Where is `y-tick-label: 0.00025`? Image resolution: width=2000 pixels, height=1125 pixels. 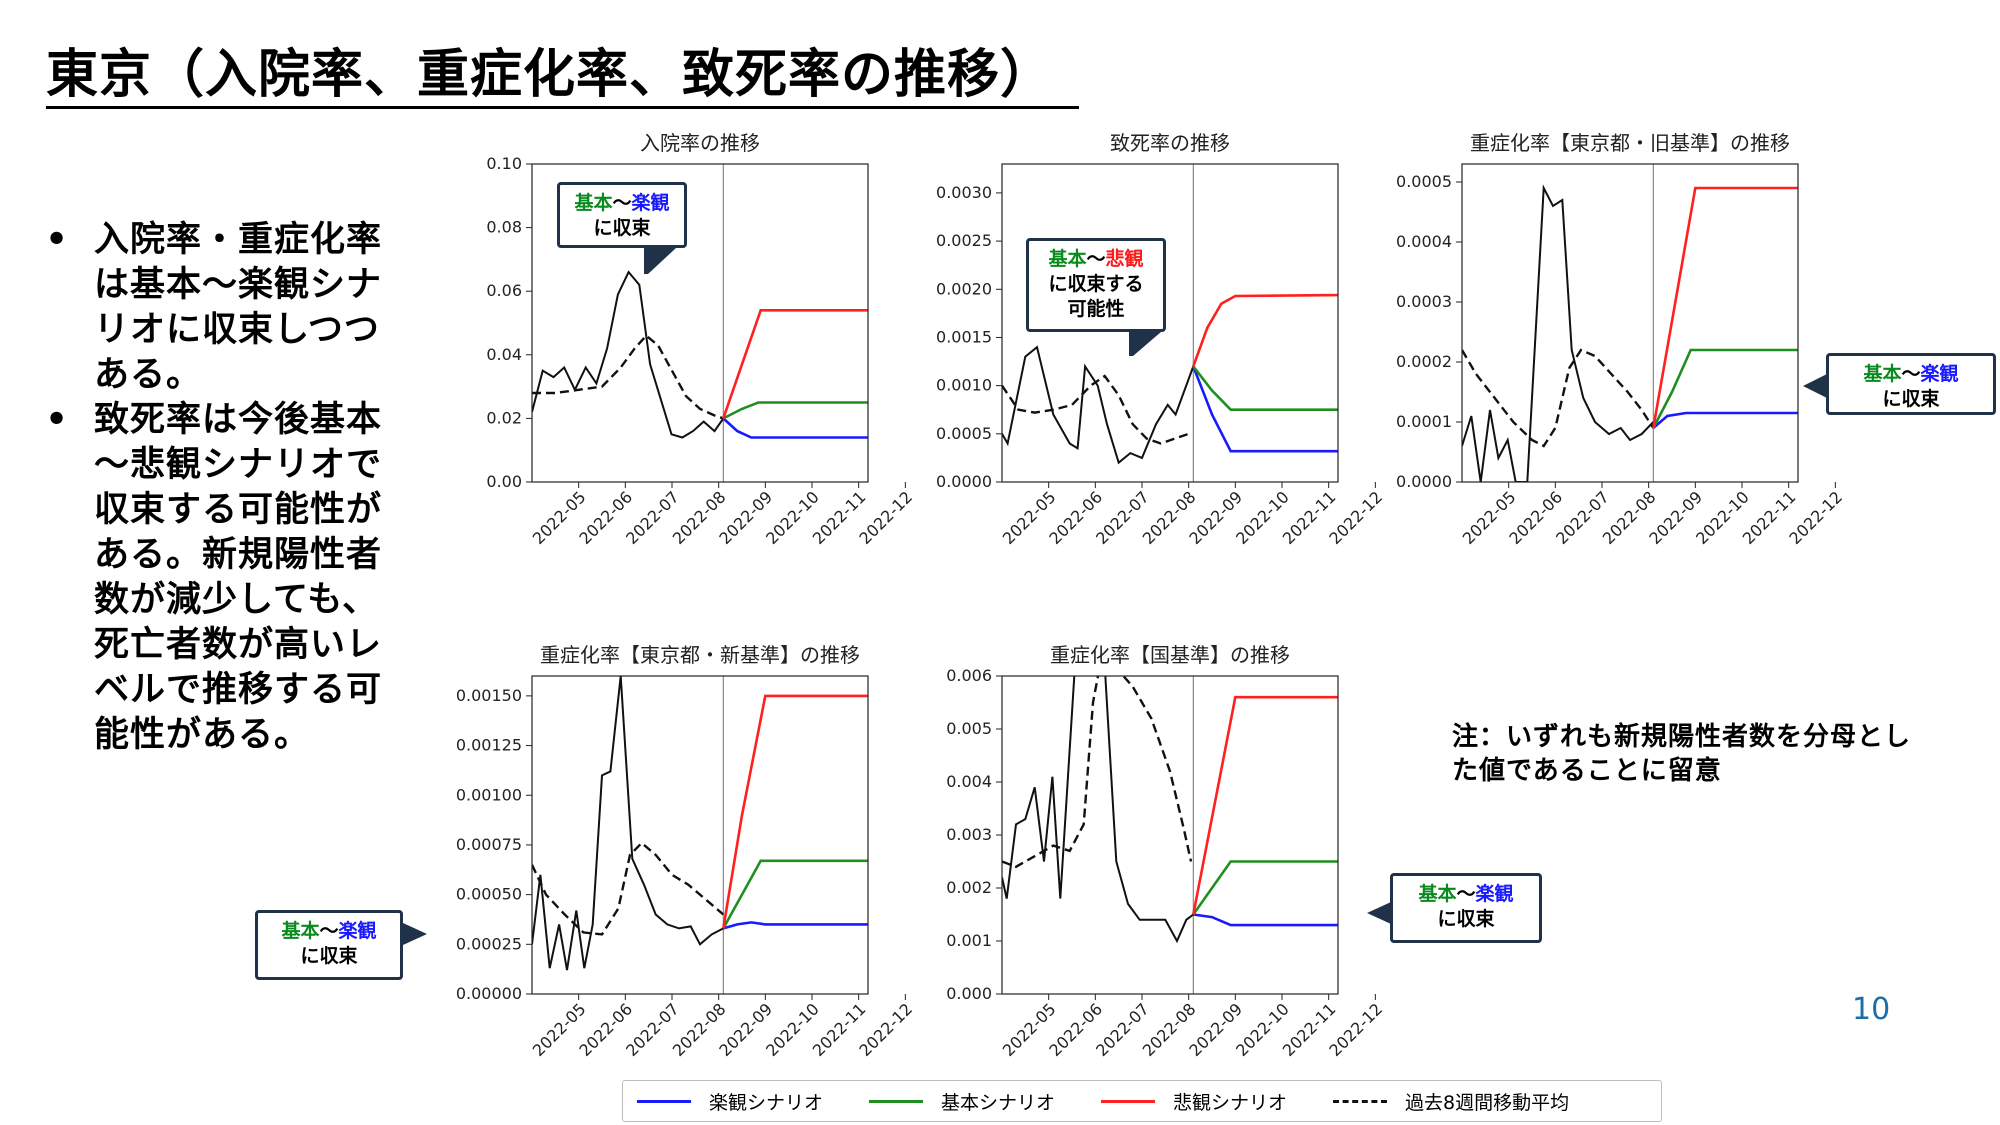
y-tick-label: 0.00025 is located at coordinates (489, 943).